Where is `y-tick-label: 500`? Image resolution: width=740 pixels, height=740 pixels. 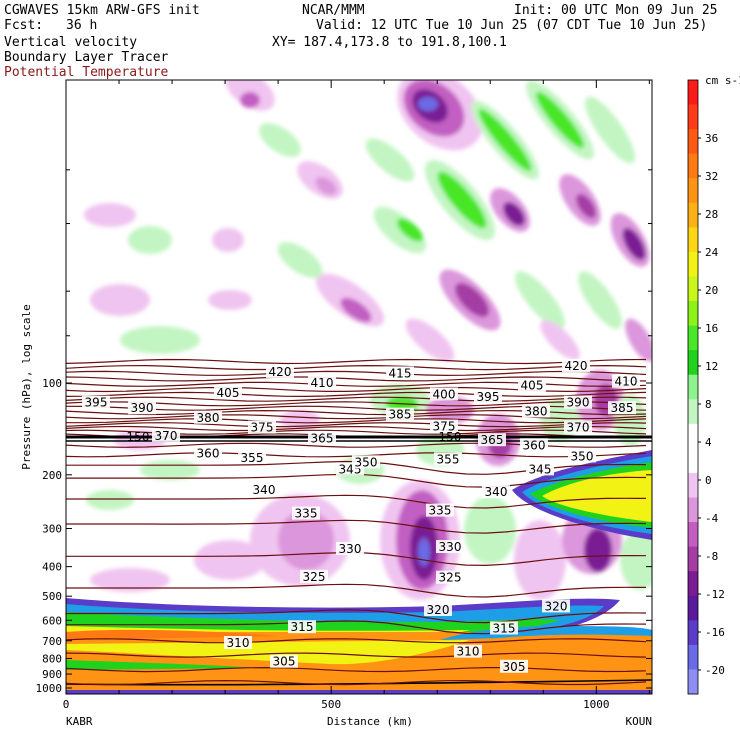 y-tick-label: 500 is located at coordinates (52, 596).